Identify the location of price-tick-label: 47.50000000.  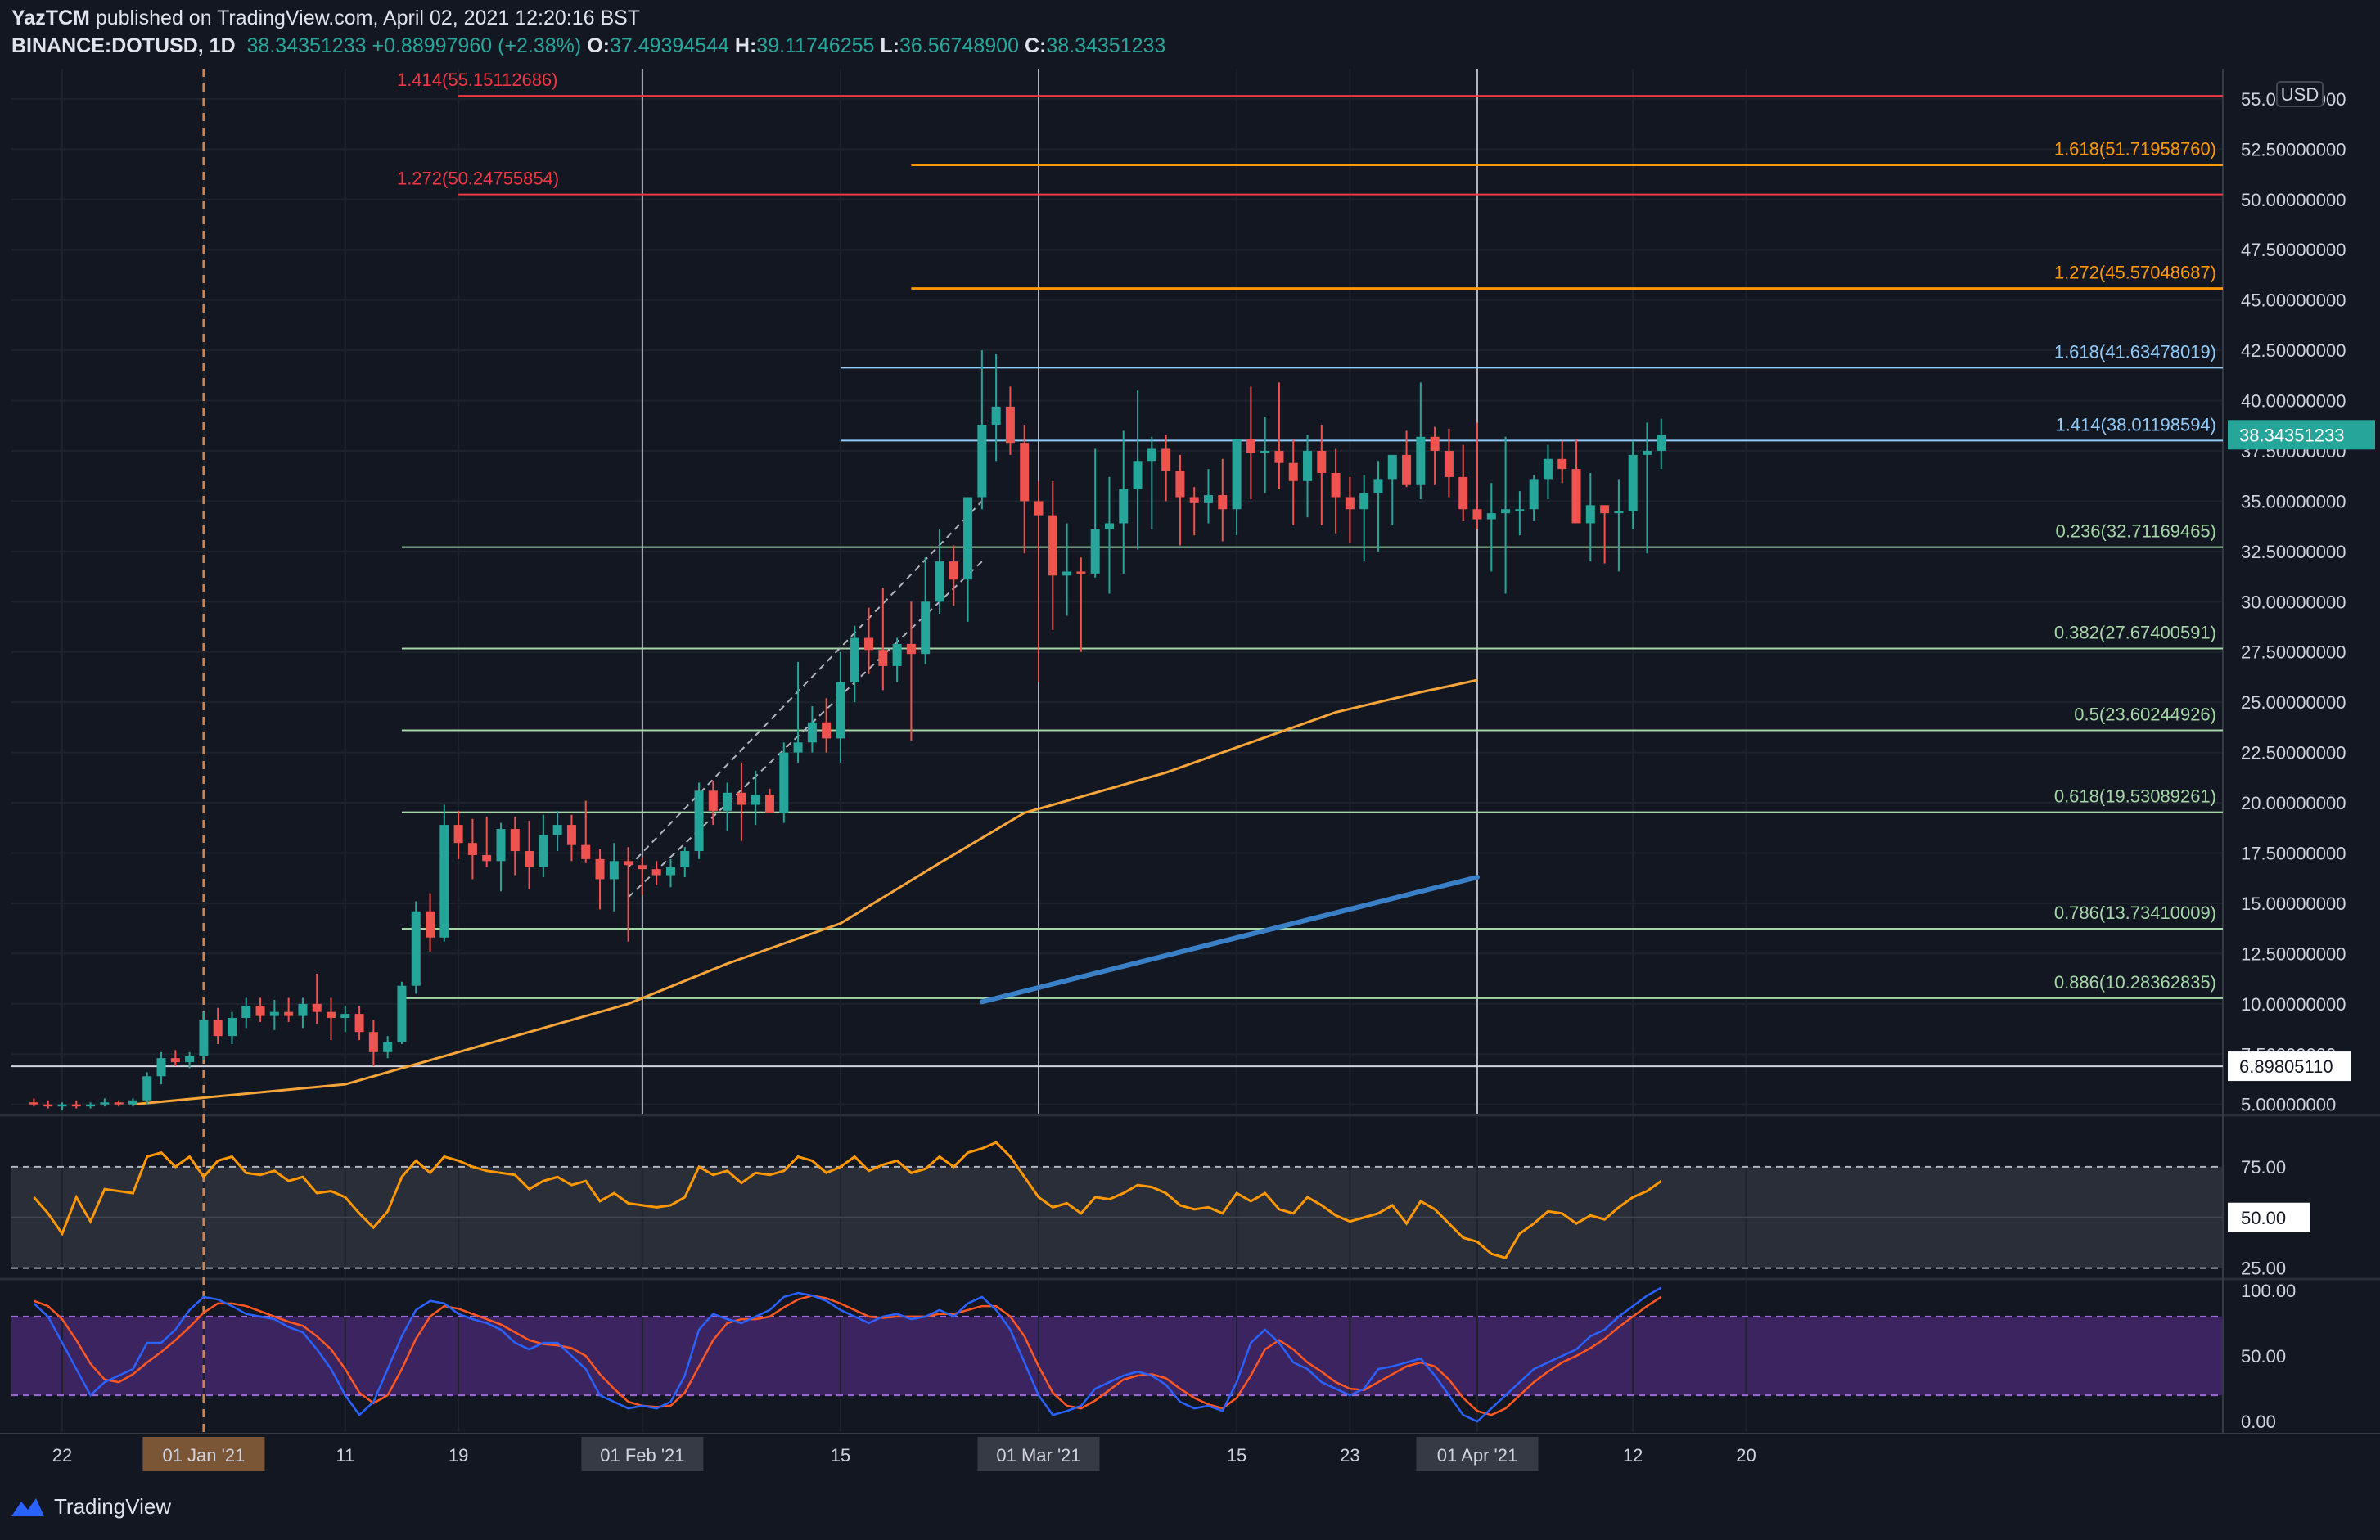
(2293, 250).